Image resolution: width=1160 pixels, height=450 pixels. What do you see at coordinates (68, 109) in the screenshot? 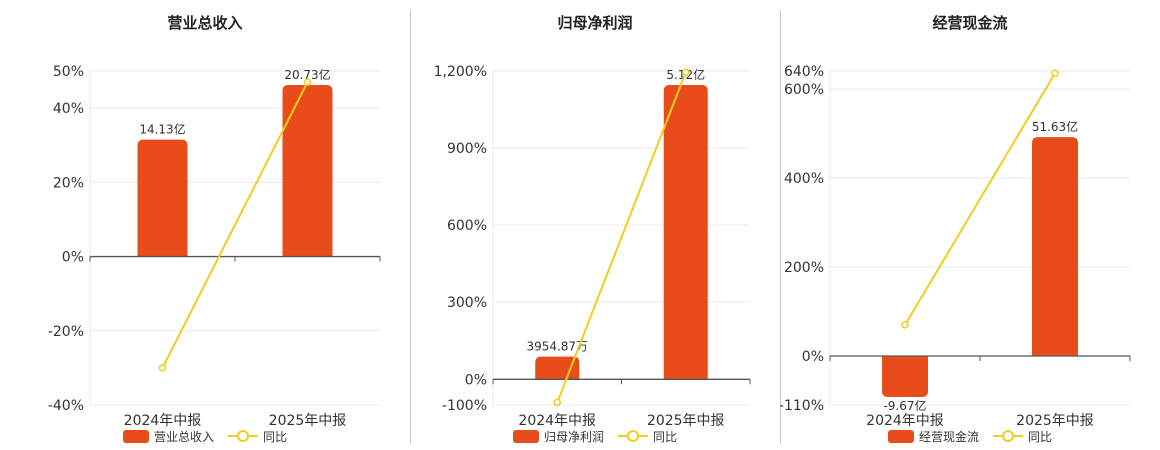
I see `y-tick-label: 40%` at bounding box center [68, 109].